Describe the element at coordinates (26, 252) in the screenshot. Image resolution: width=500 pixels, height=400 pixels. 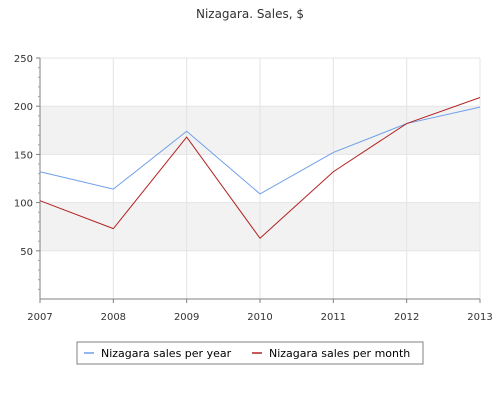
I see `y-tick-label: 50` at that location.